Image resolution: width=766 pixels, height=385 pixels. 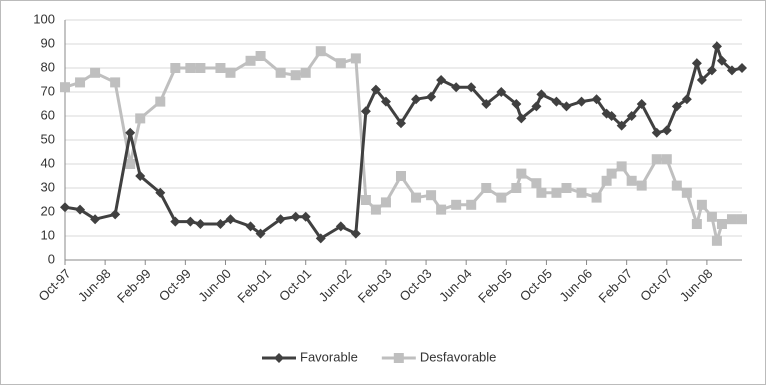 I want to click on y-tick-label: 30, so click(x=48, y=186).